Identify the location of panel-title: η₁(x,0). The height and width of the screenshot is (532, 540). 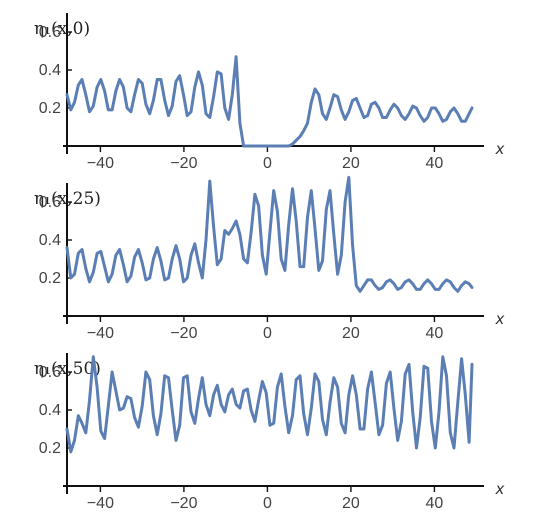
(62, 29).